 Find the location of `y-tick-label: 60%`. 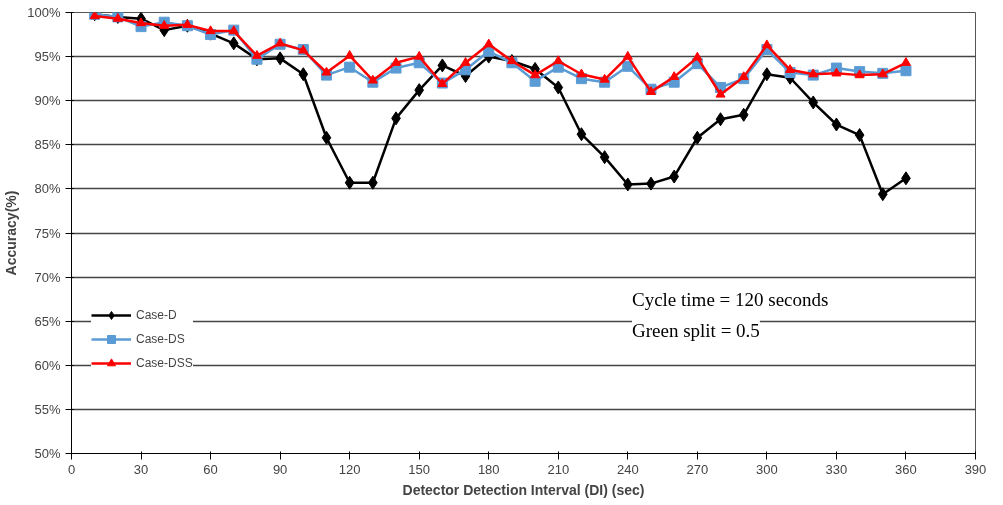

y-tick-label: 60% is located at coordinates (47, 365).